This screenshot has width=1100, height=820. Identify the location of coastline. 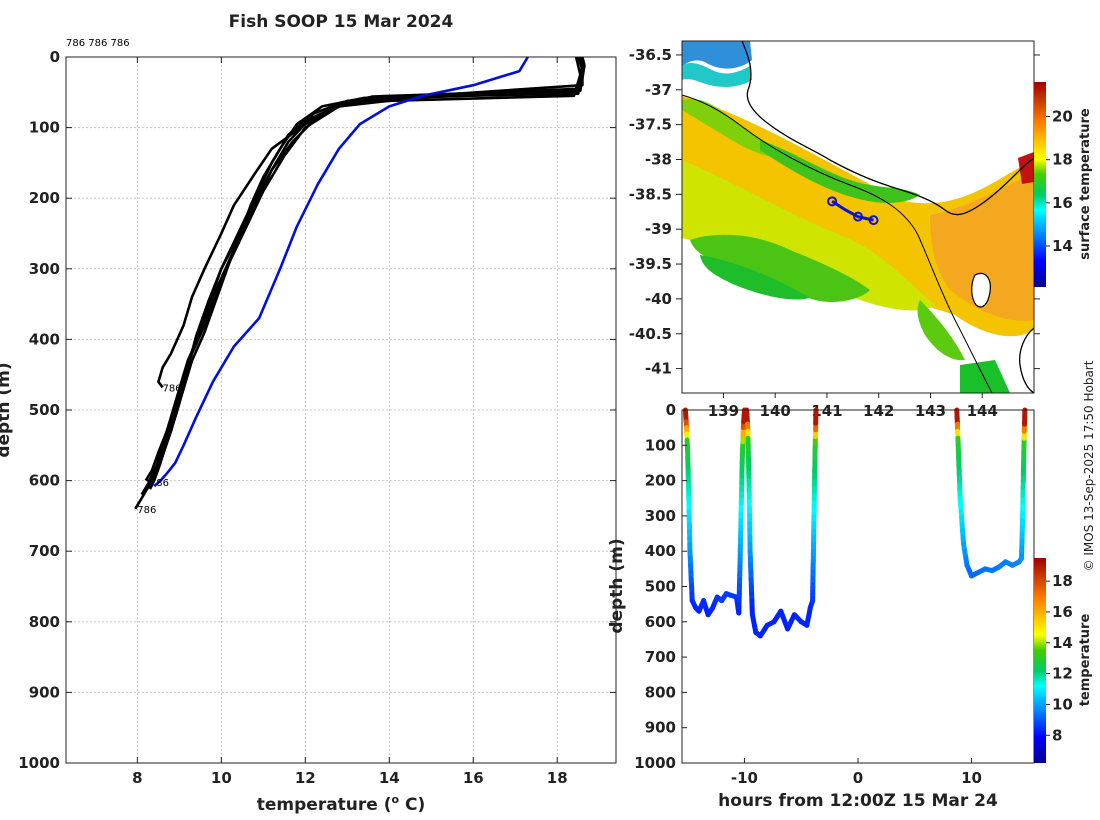
(887, 128).